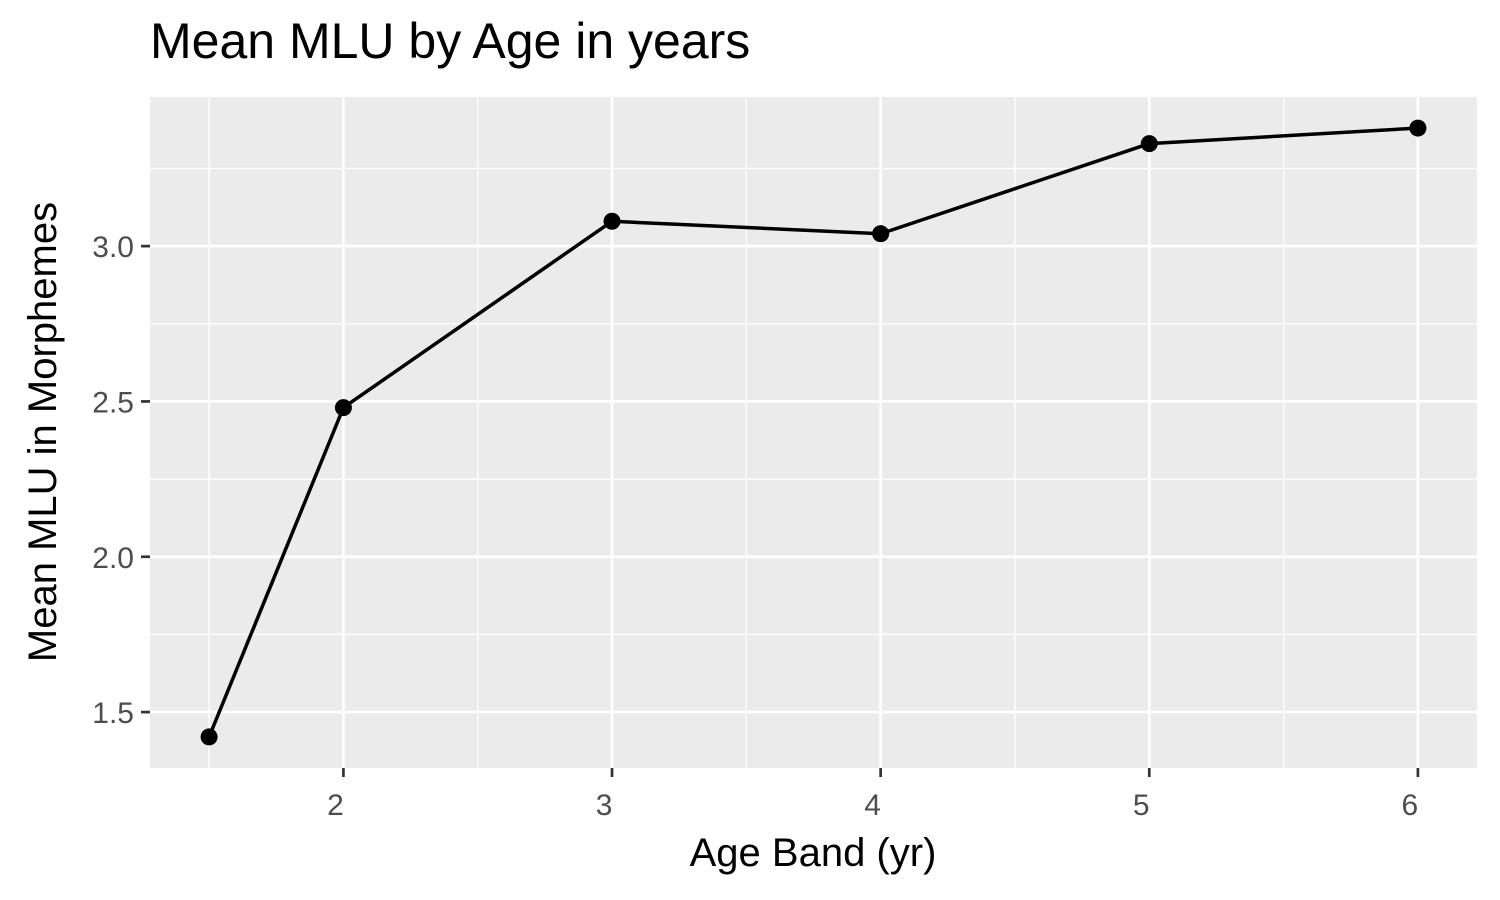 This screenshot has height=900, width=1500. Describe the element at coordinates (1410, 805) in the screenshot. I see `x-tick-label: 6` at that location.